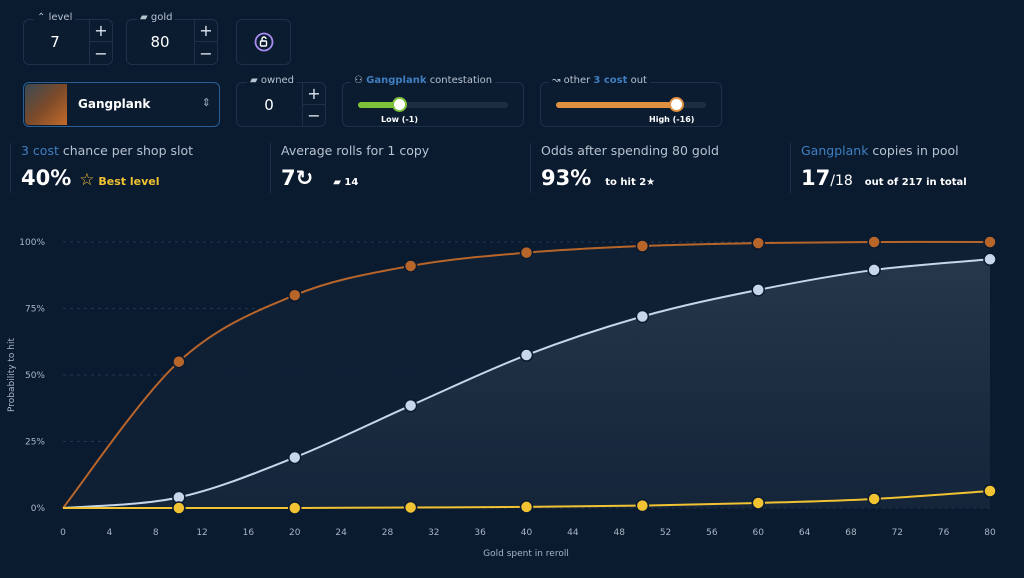 The width and height of the screenshot is (1024, 578). What do you see at coordinates (114, 104) in the screenshot?
I see `champion-name: Gangplank` at bounding box center [114, 104].